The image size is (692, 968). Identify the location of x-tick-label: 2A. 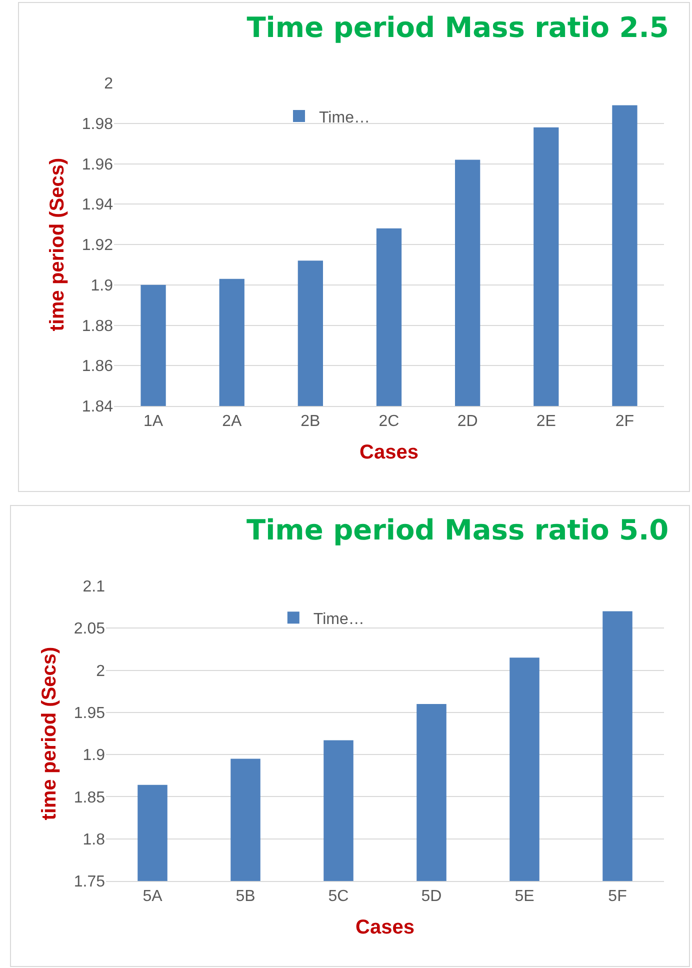
(232, 421).